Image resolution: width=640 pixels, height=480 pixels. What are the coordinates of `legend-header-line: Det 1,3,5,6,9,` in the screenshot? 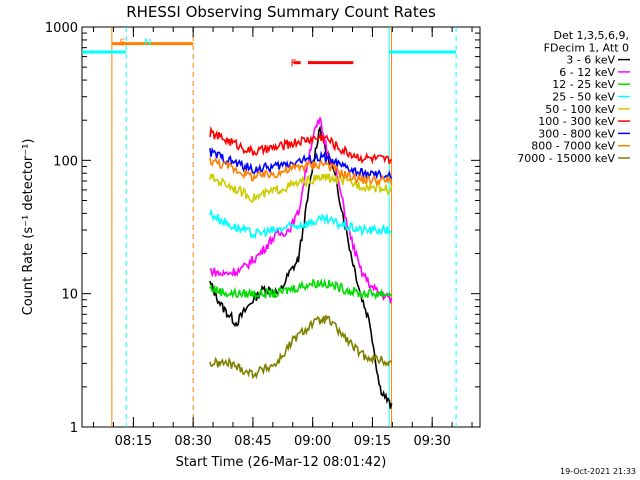 It's located at (591, 35).